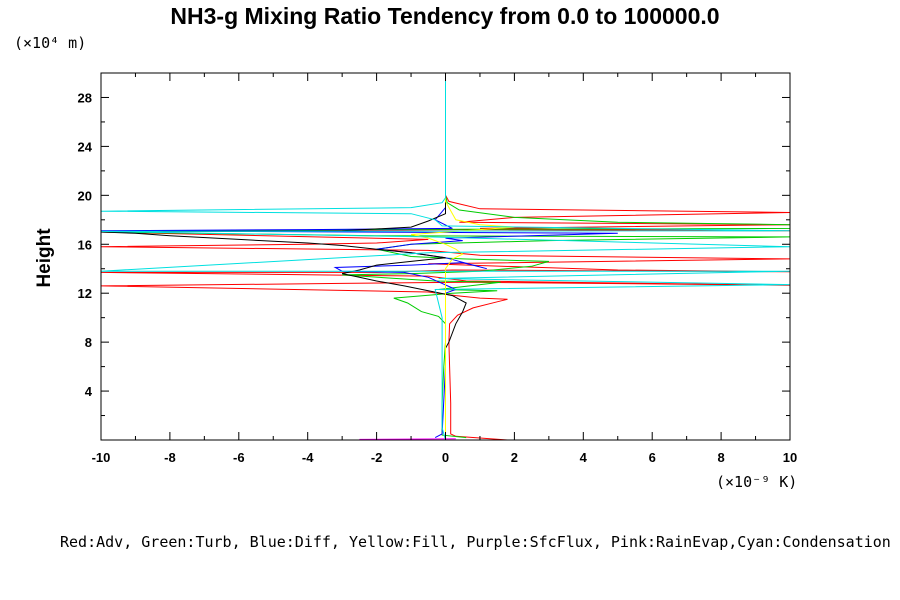  Describe the element at coordinates (88, 342) in the screenshot. I see `y-tick-label: 8` at that location.